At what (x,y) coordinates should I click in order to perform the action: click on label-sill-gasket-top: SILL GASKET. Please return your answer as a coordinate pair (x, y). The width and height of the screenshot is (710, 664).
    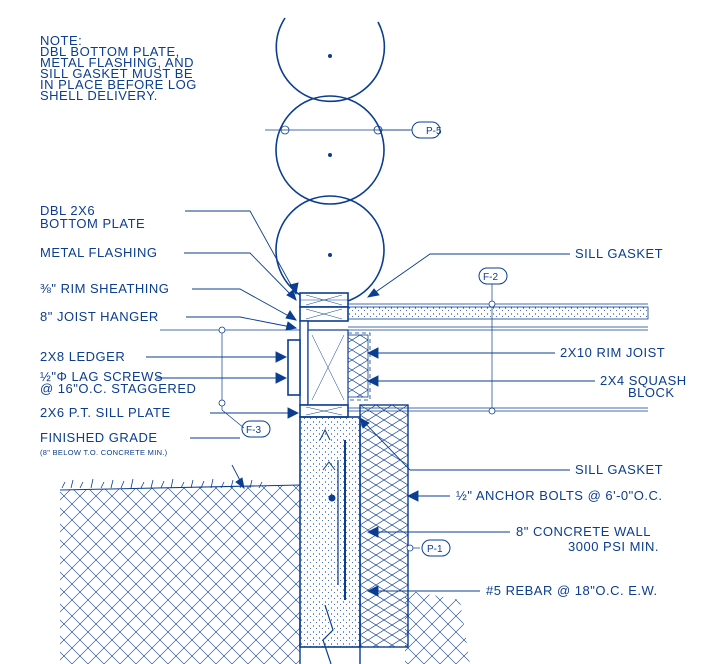
    Looking at the image, I should click on (619, 253).